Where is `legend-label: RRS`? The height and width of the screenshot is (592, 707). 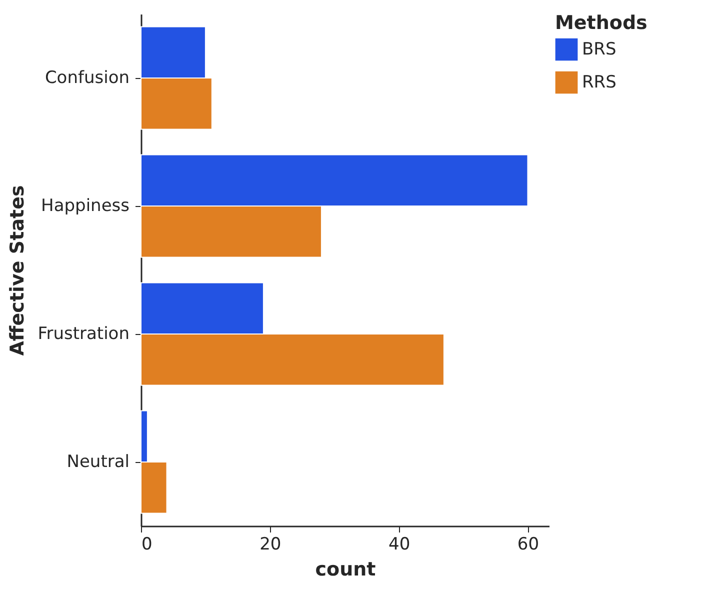
legend-label: RRS is located at coordinates (599, 82).